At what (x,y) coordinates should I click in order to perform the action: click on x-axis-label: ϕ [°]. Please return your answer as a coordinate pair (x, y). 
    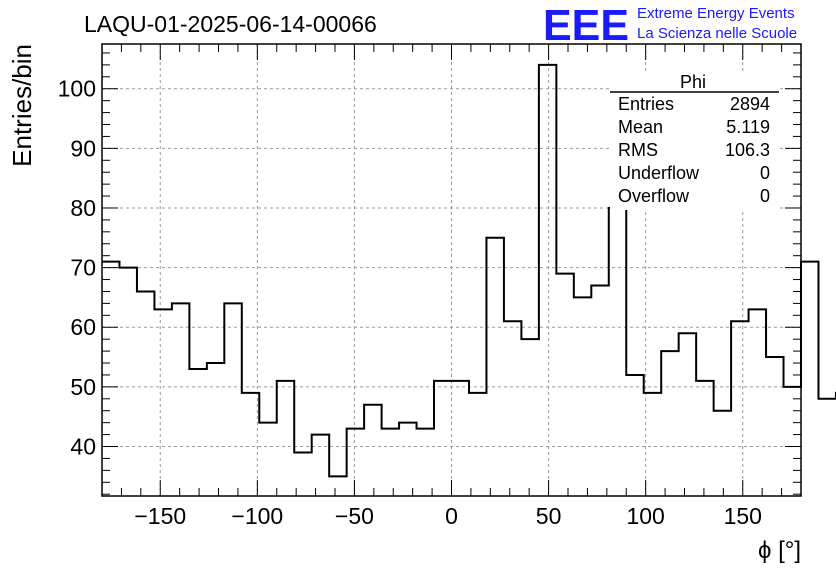
    Looking at the image, I should click on (779, 550).